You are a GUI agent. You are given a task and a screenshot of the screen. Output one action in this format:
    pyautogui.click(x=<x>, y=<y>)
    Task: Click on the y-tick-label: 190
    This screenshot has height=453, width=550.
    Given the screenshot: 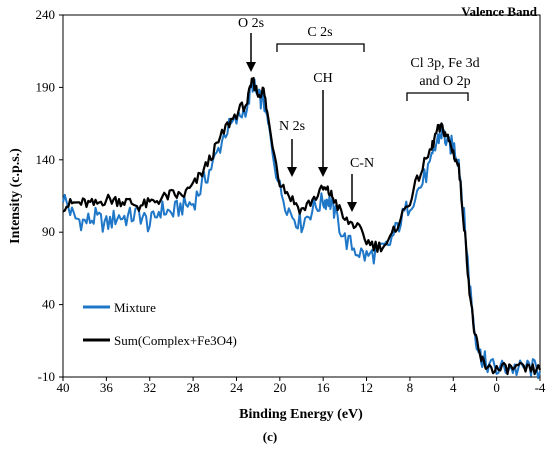 What is the action you would take?
    pyautogui.click(x=46, y=86)
    